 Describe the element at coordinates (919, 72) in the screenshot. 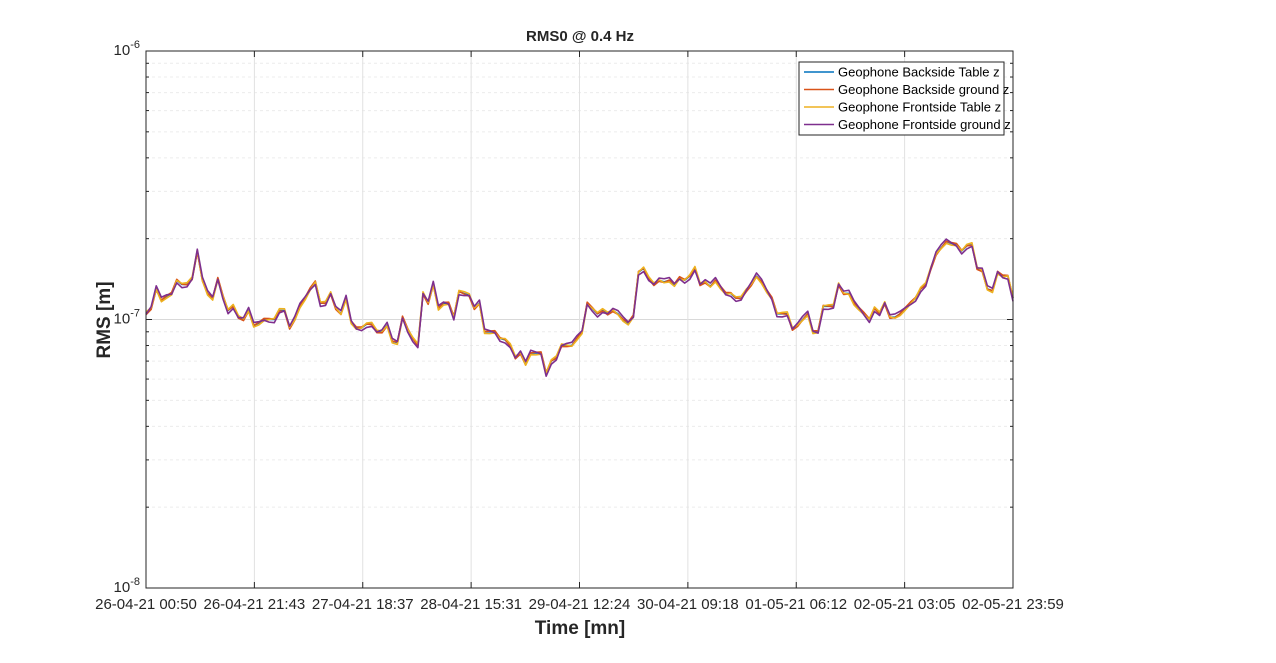

I see `legend-entry: Geophone Backside Table z` at that location.